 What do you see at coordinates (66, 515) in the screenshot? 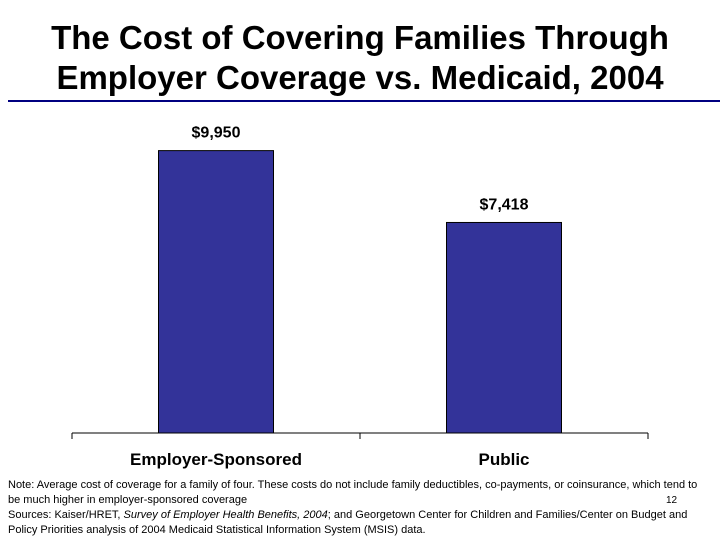
I see `sources-prefix: Sources: Kaiser/HRET,` at bounding box center [66, 515].